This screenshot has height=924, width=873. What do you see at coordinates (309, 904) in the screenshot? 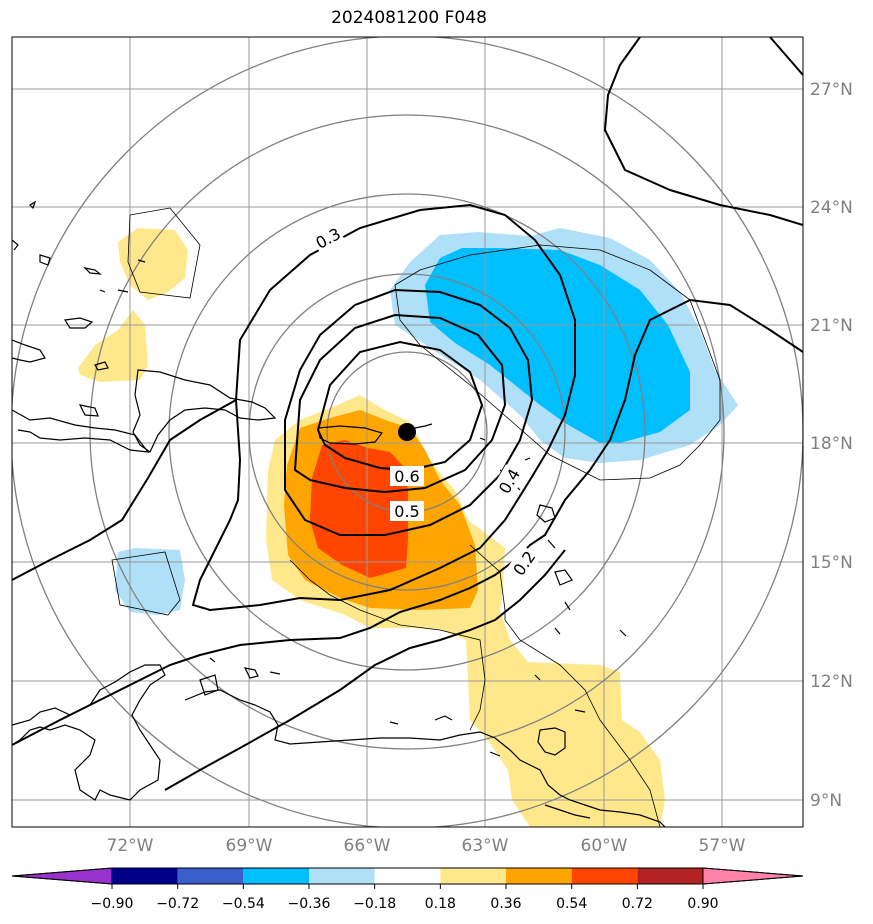
I see `colorbar-tick-label: −0.36` at bounding box center [309, 904].